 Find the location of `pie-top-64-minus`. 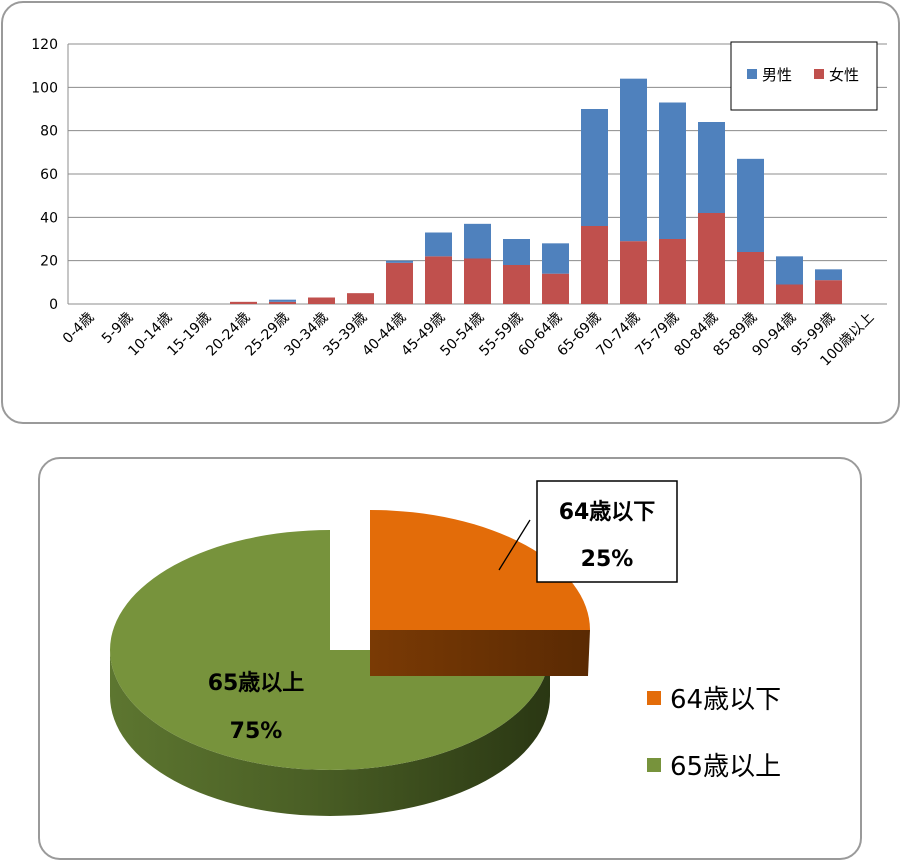

pie-top-64-minus is located at coordinates (480, 570).